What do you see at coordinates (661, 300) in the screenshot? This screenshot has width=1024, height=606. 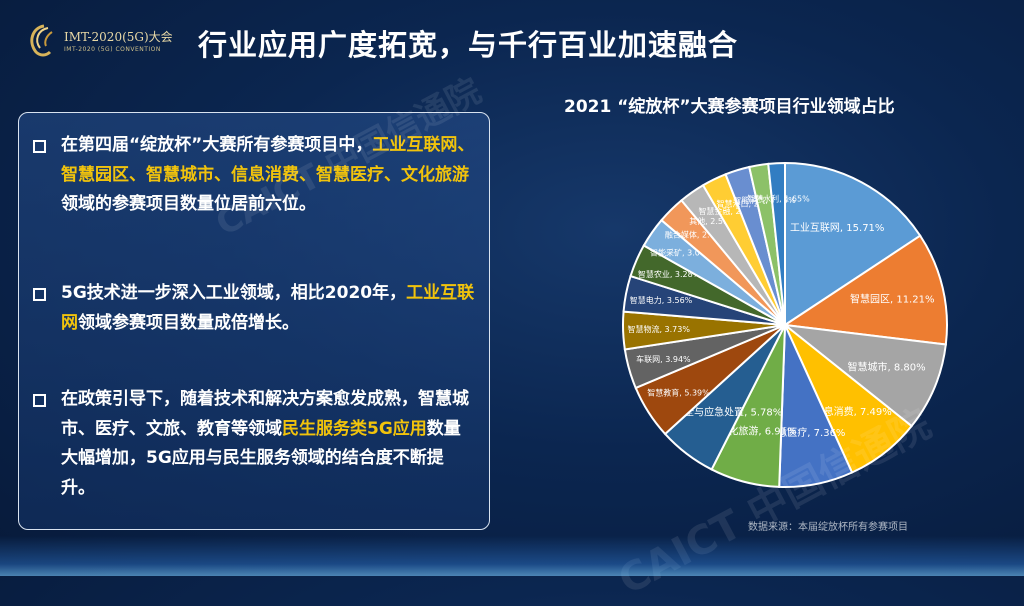 I see `pie-label-11: 智慧电力, 3.56%` at bounding box center [661, 300].